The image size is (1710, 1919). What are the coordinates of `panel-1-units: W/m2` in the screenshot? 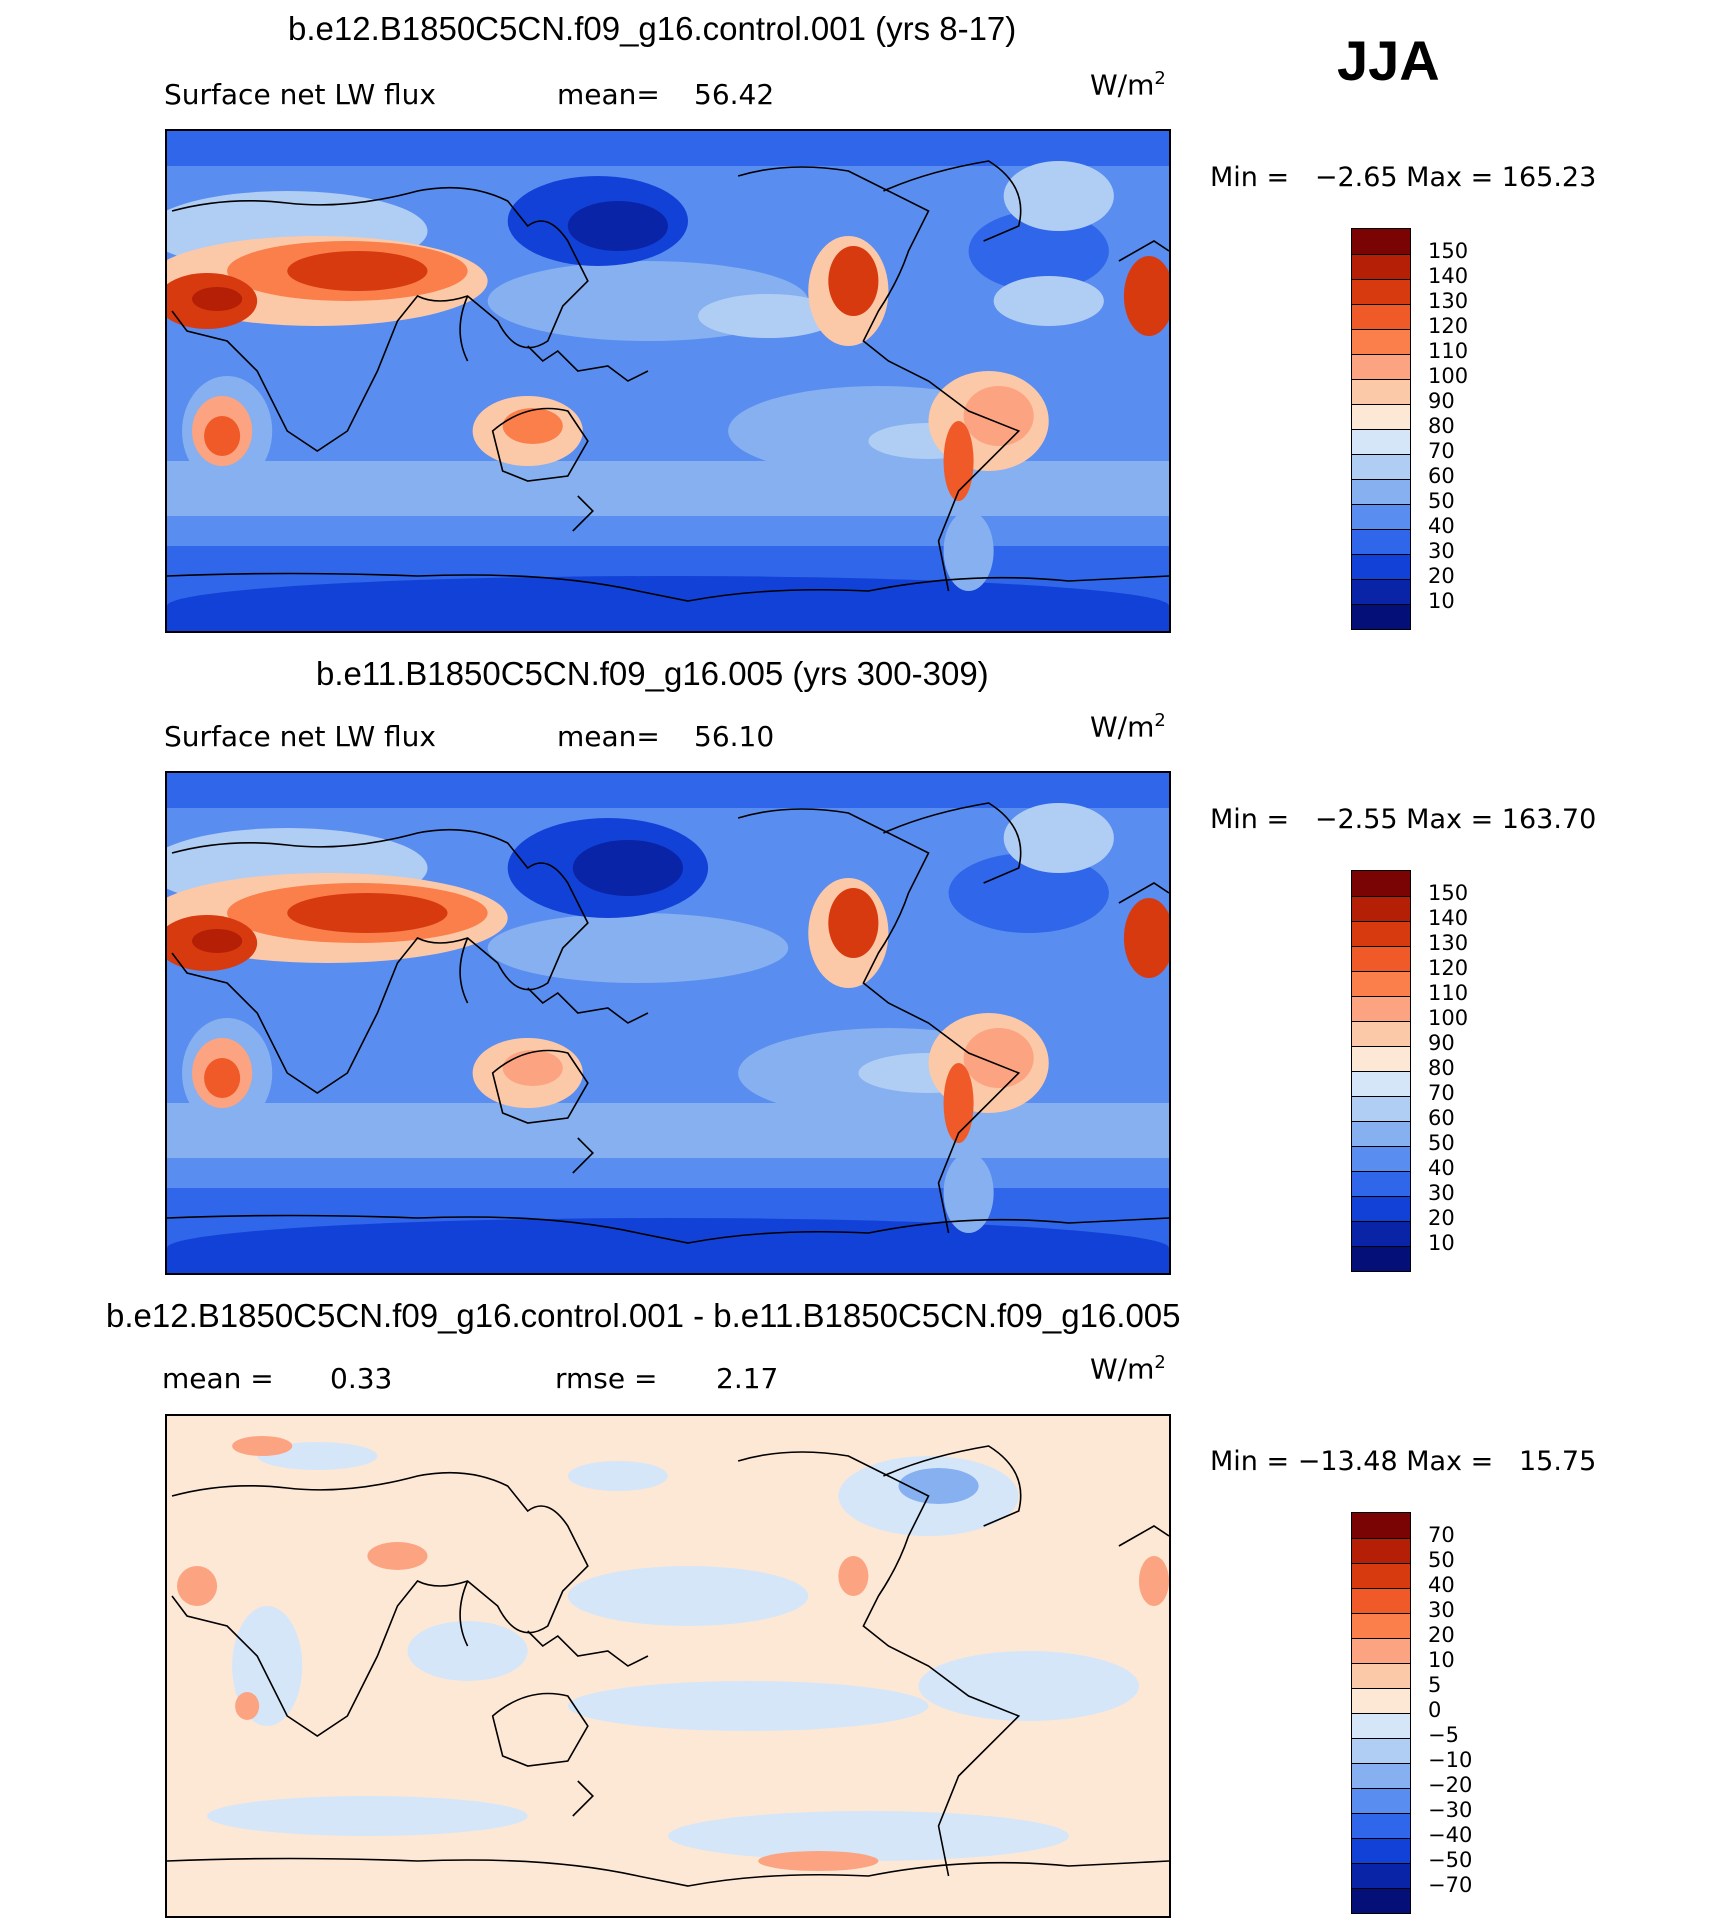 It's located at (1128, 85).